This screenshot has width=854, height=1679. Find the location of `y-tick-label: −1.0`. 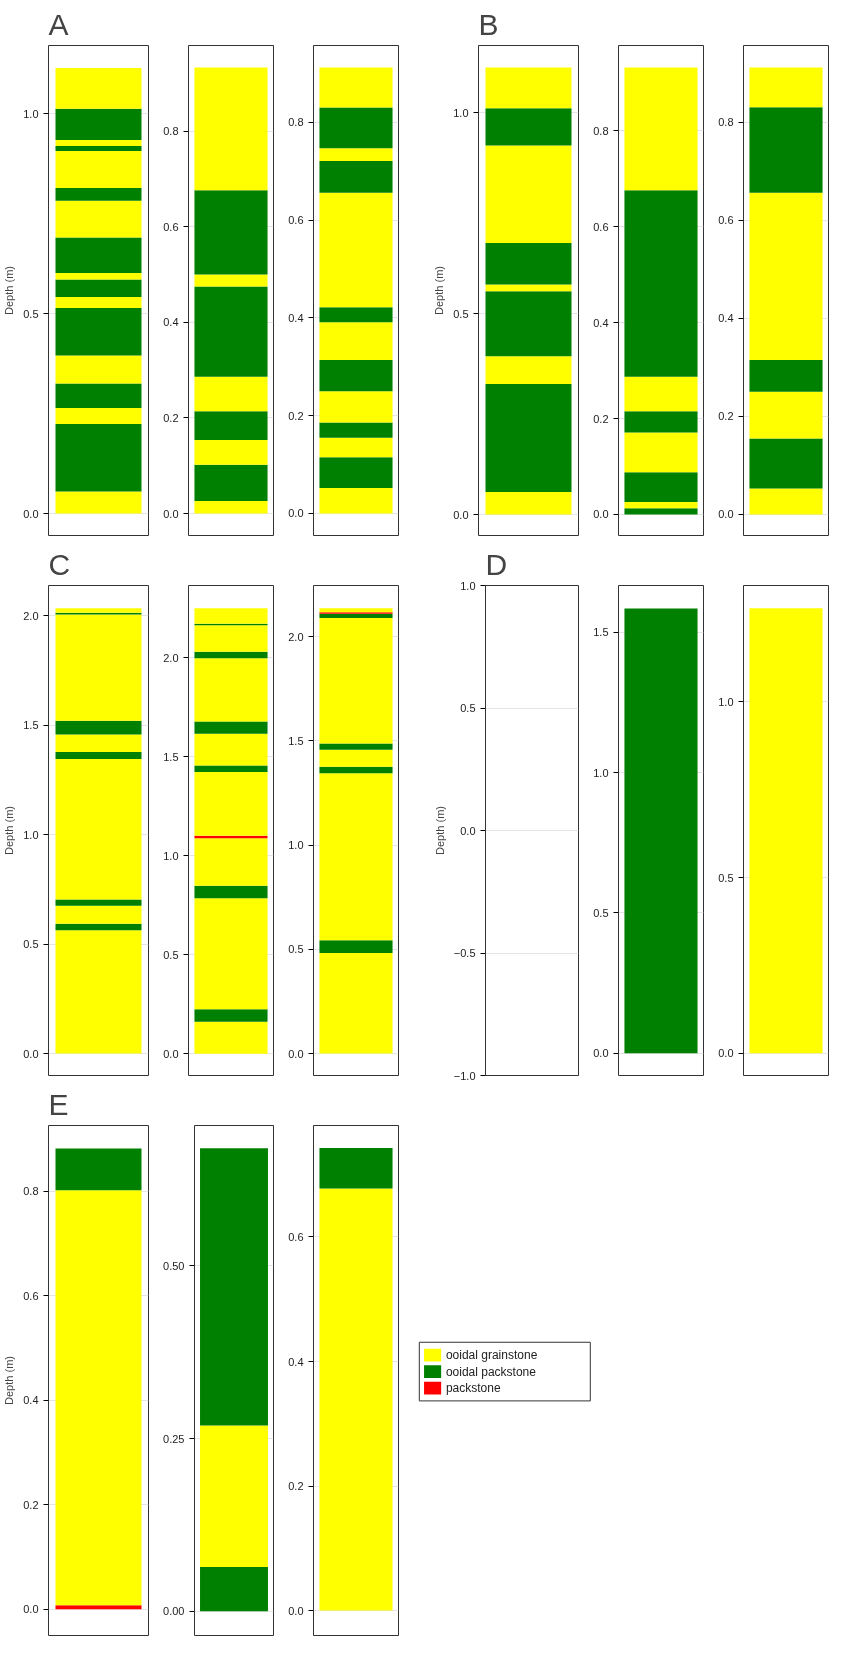

y-tick-label: −1.0 is located at coordinates (464, 1075).